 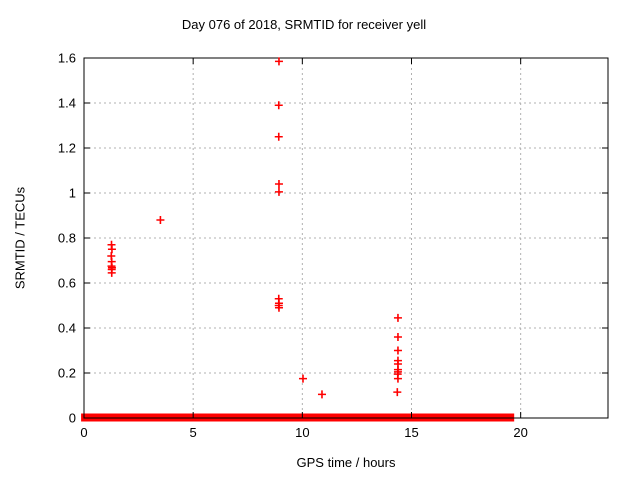 I want to click on x-tick-label: 5, so click(x=193, y=432).